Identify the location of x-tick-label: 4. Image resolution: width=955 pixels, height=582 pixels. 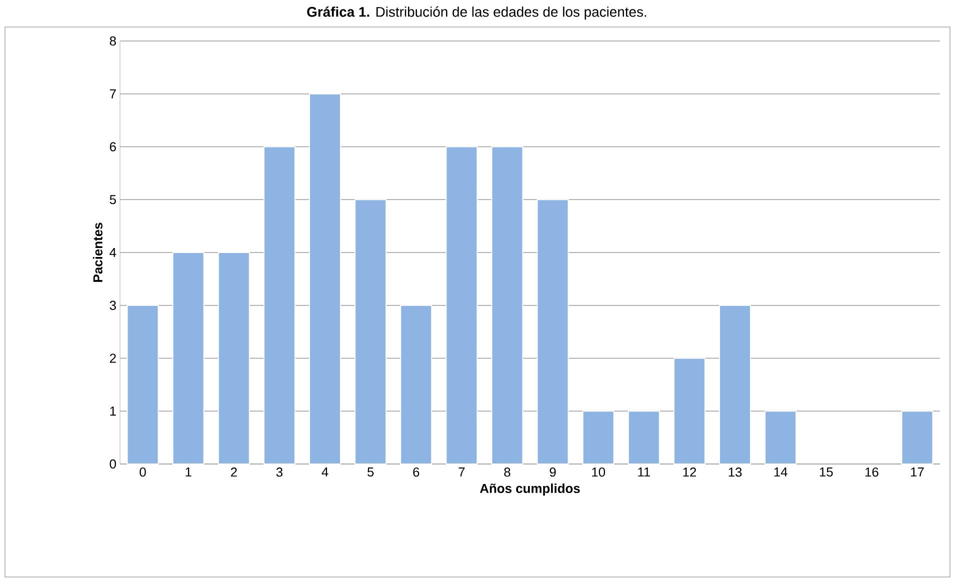
(325, 472).